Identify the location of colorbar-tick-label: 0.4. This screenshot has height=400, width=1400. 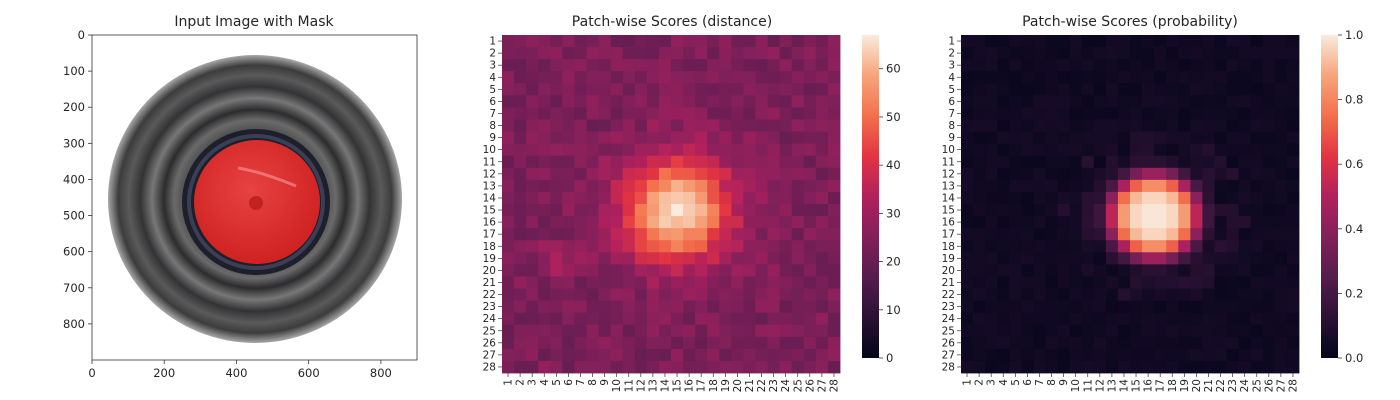
(1354, 229).